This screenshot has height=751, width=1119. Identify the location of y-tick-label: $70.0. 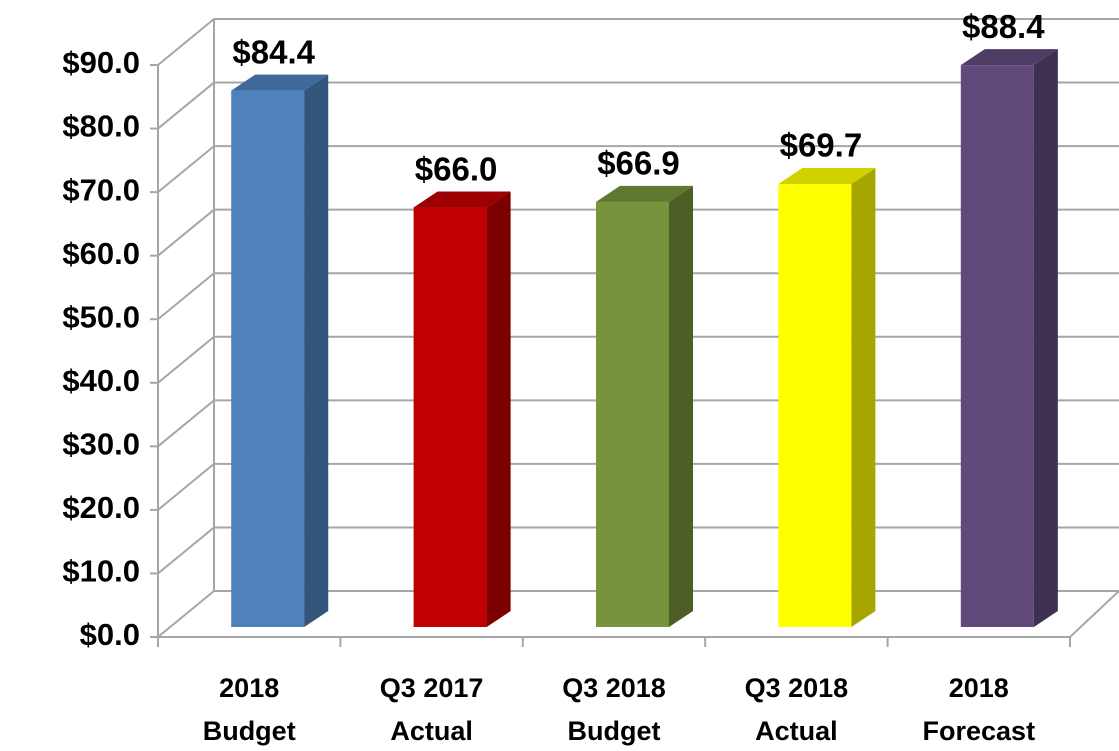
(101, 189).